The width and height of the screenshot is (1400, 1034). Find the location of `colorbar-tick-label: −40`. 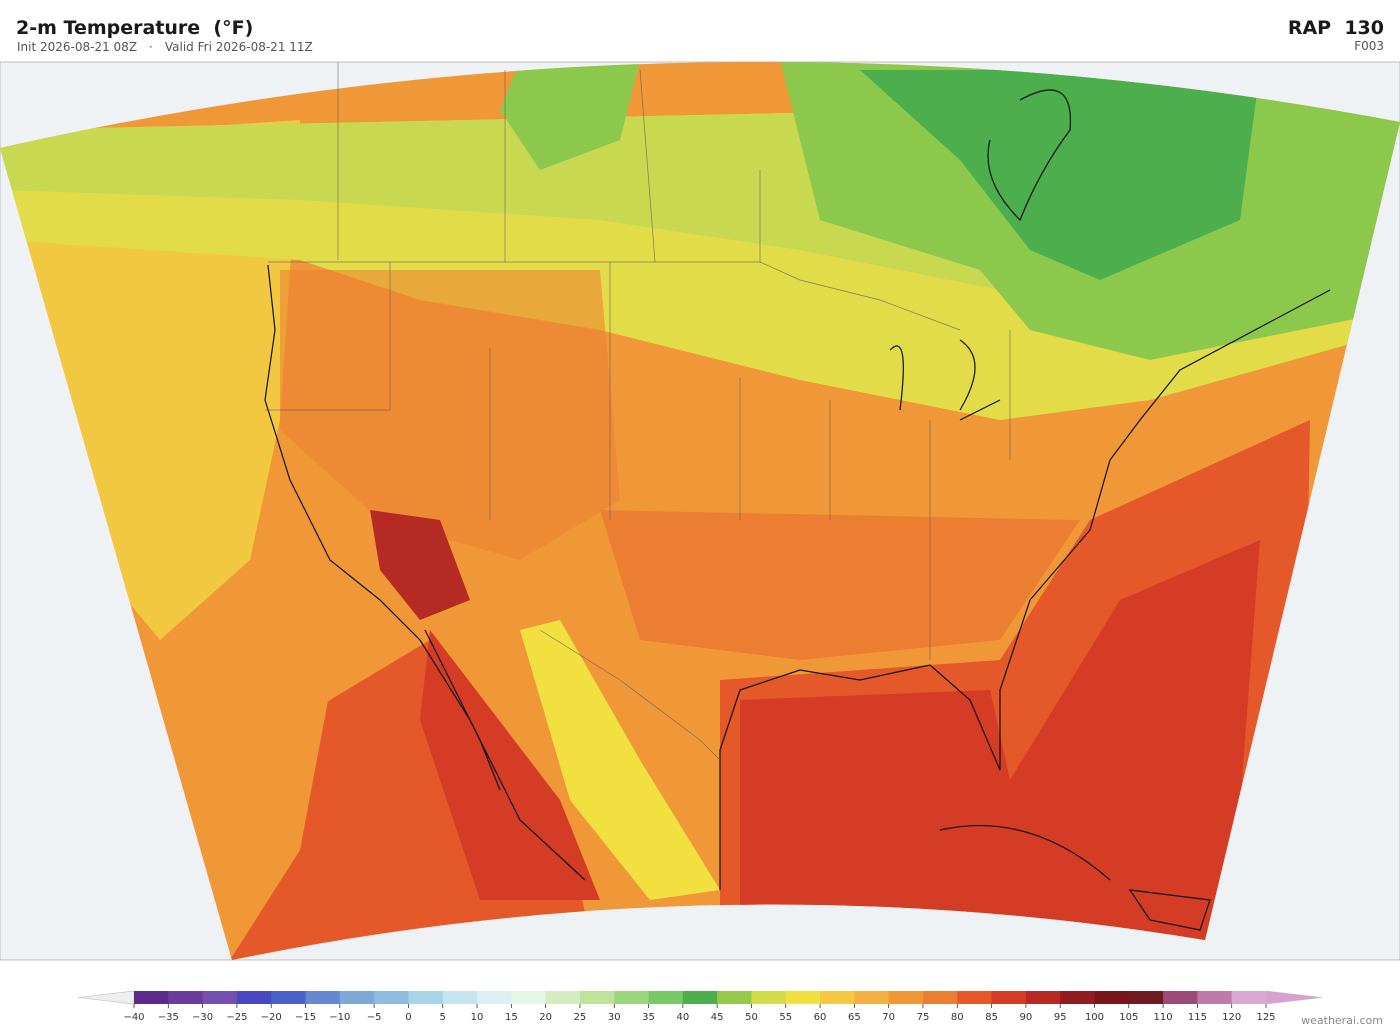

colorbar-tick-label: −40 is located at coordinates (133, 1017).